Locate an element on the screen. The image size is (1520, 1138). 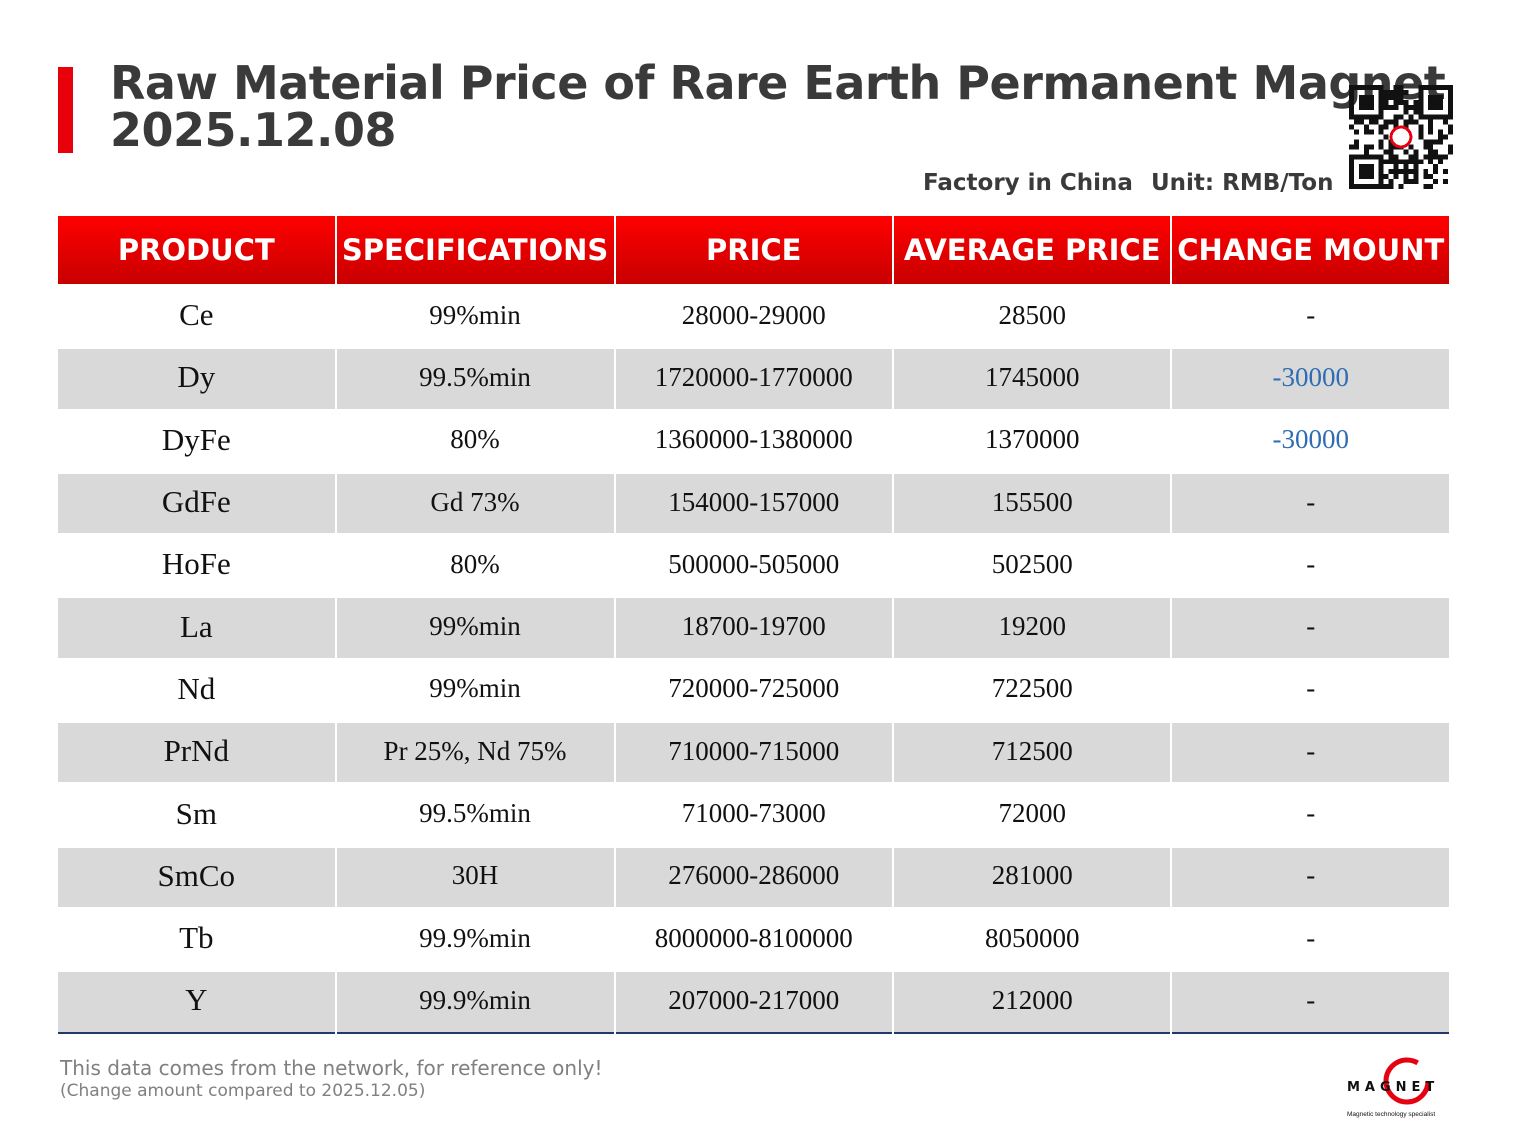
price-cell: 710000-715000 is located at coordinates (753, 751).